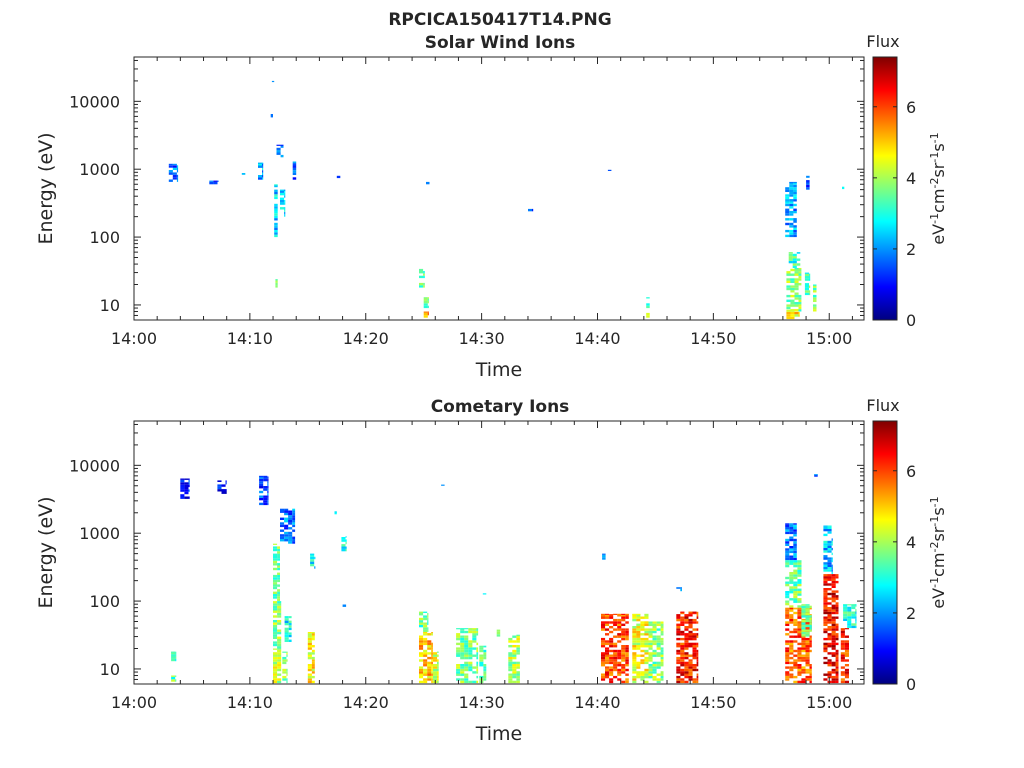  What do you see at coordinates (499, 20) in the screenshot?
I see `figure-title: RPCICA150417T14.PNG` at bounding box center [499, 20].